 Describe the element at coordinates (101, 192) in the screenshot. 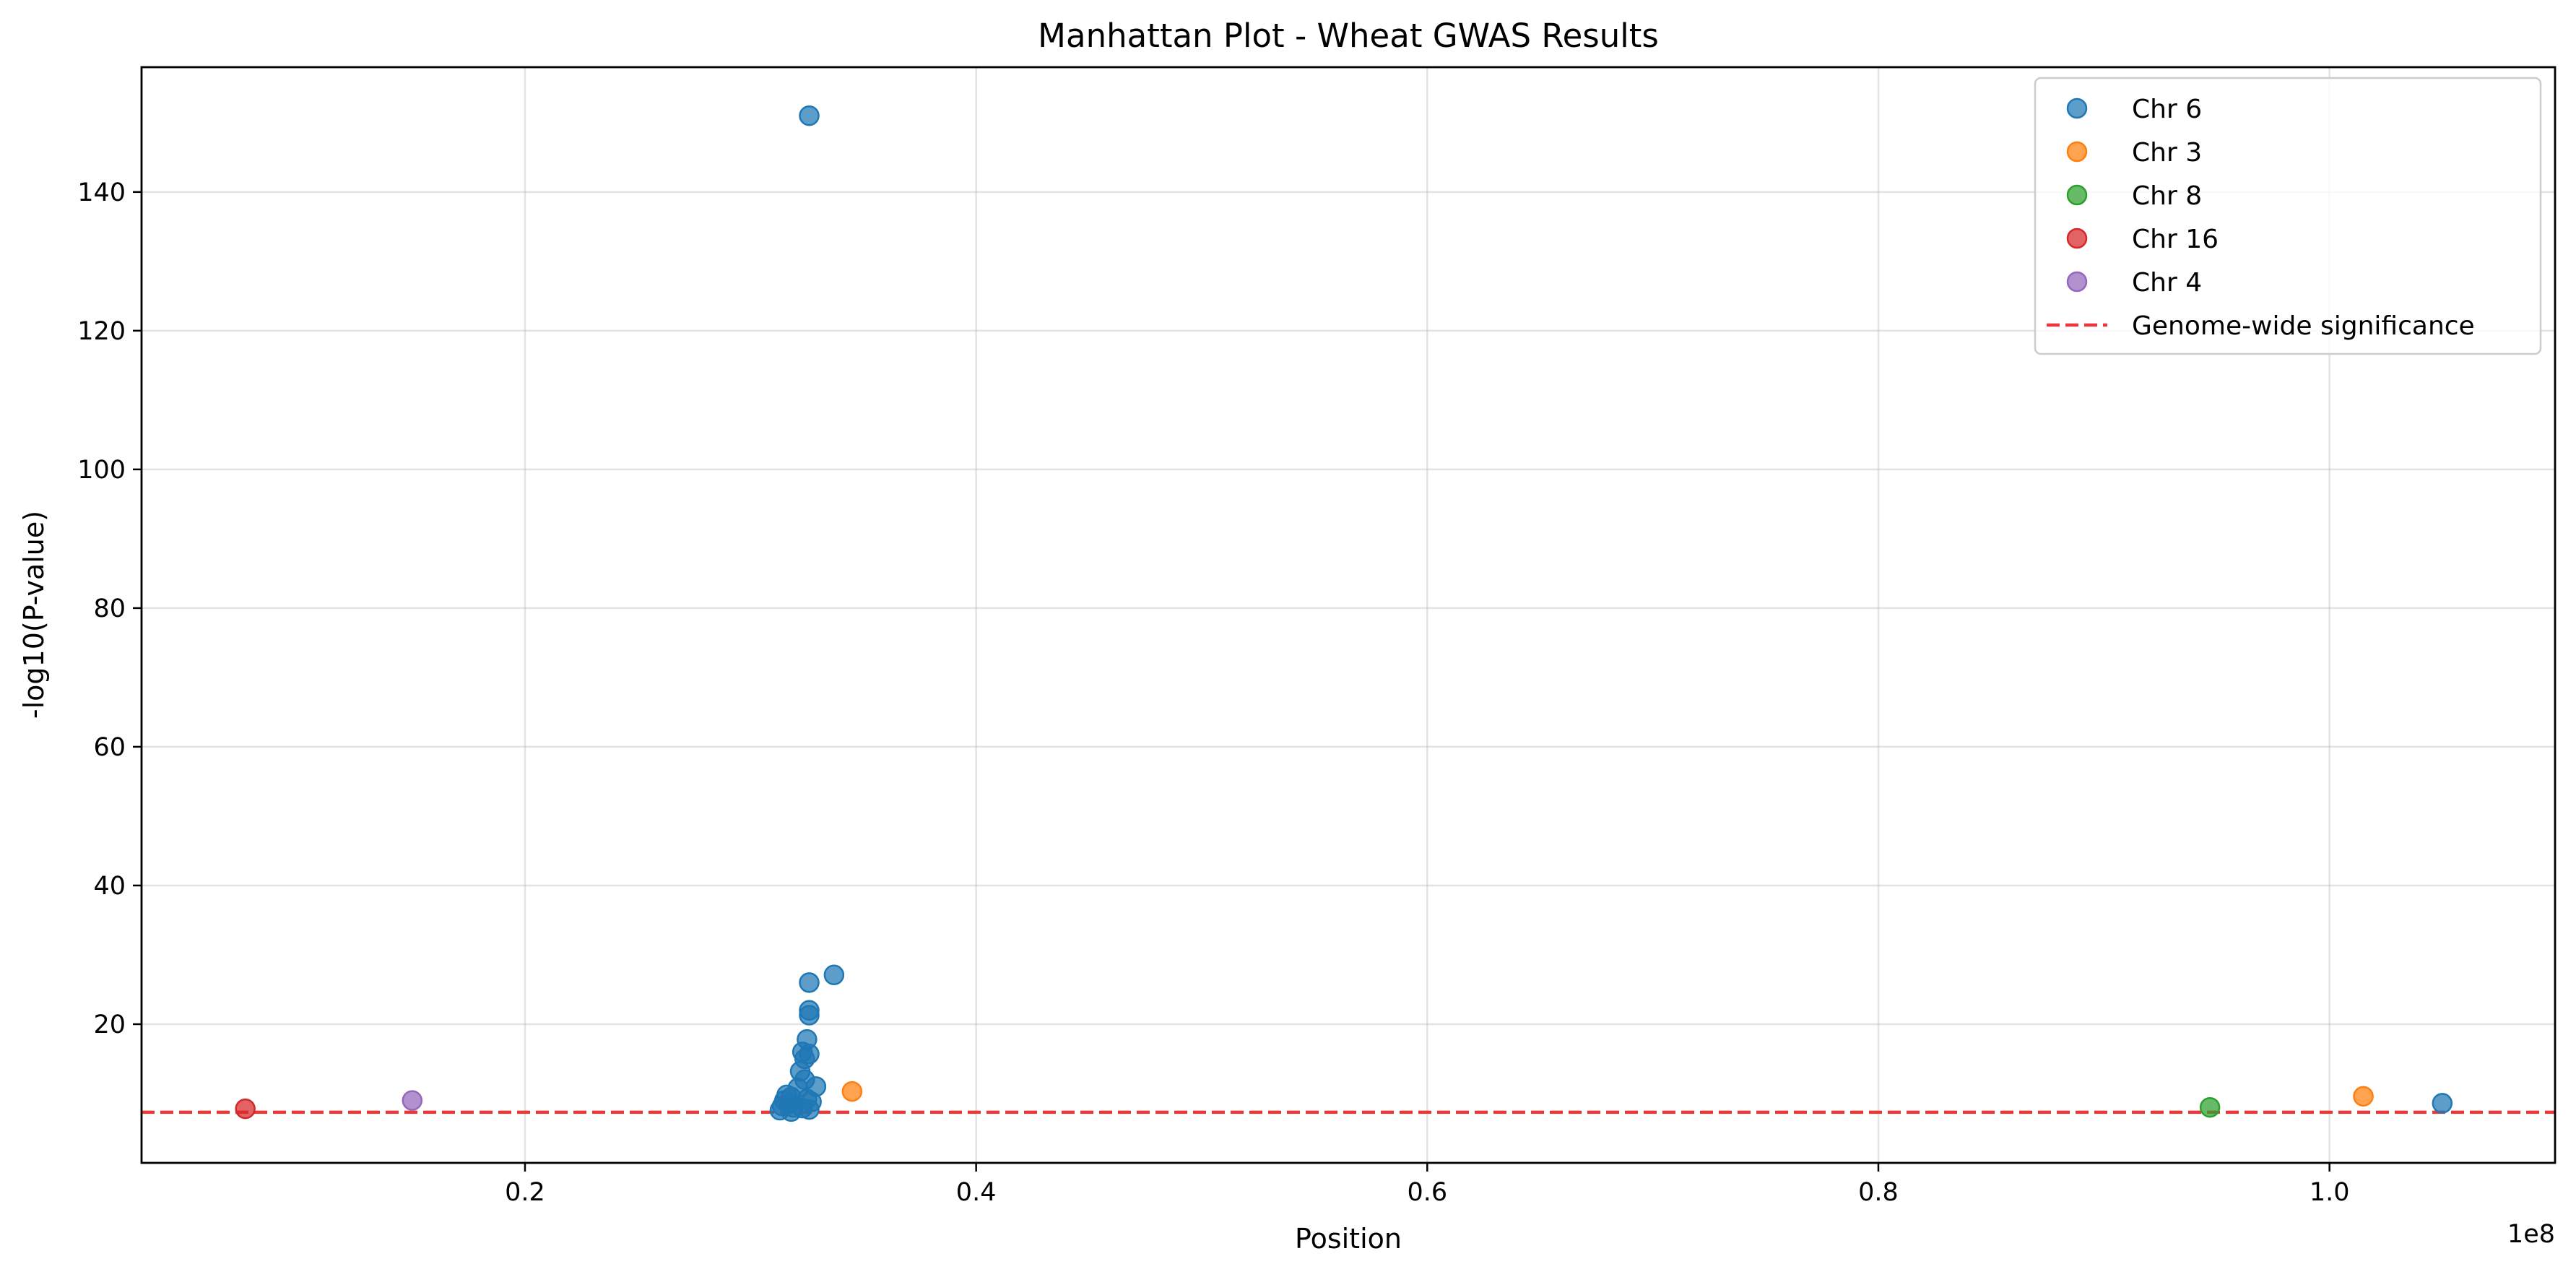

I see `y-tick-label: 140` at that location.